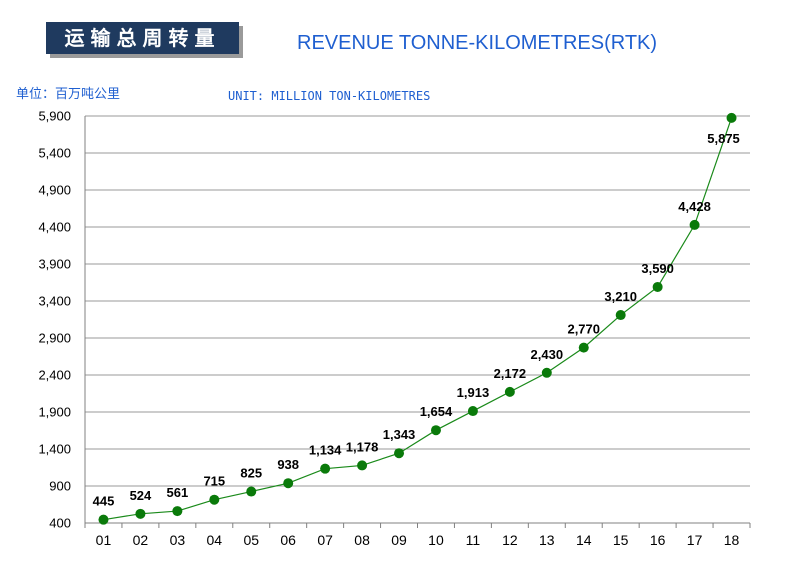 This screenshot has height=570, width=800. Describe the element at coordinates (657, 268) in the screenshot. I see `data-label: 3,590` at that location.